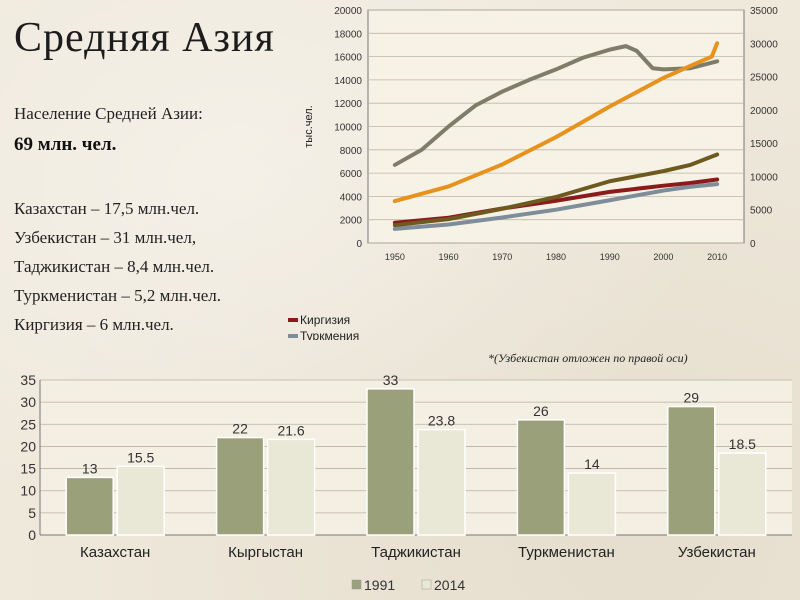 The image size is (800, 600). What do you see at coordinates (118, 295) in the screenshot?
I see `country-item-turkmenistan: Туркменистан – 5,2 млн.чел.` at bounding box center [118, 295].